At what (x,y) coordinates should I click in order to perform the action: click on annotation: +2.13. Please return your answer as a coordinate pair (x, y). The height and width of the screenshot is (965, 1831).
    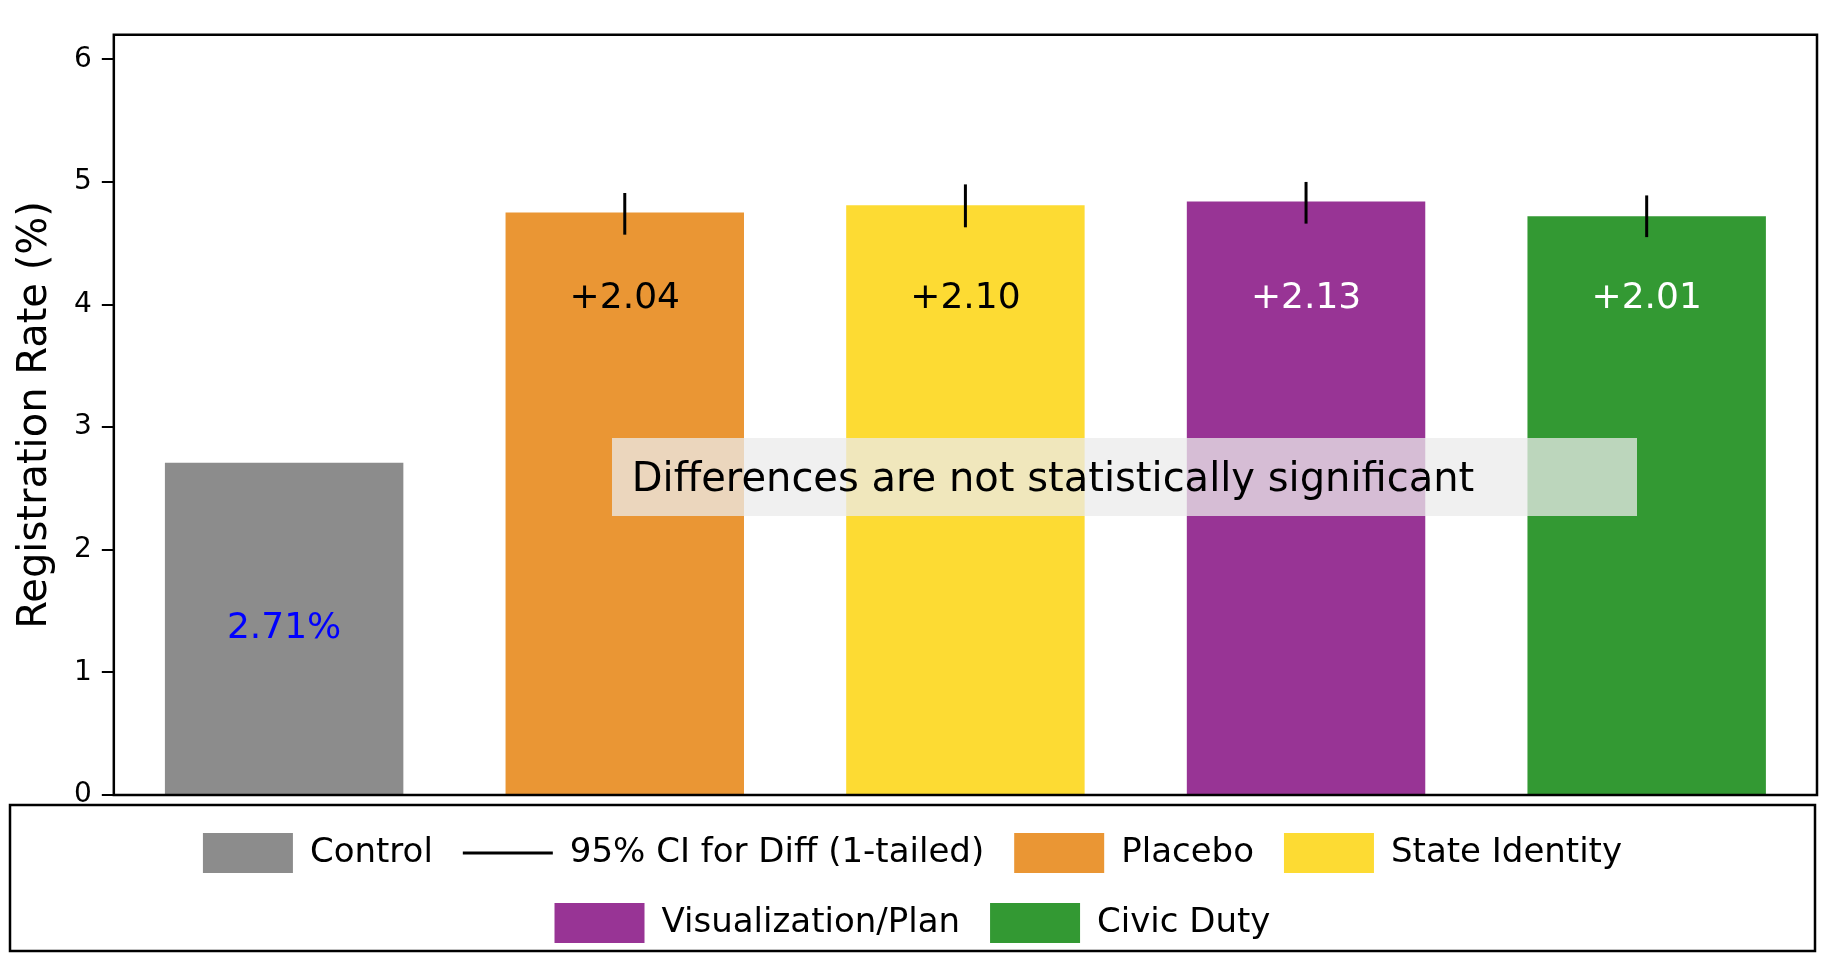
    Looking at the image, I should click on (1306, 295).